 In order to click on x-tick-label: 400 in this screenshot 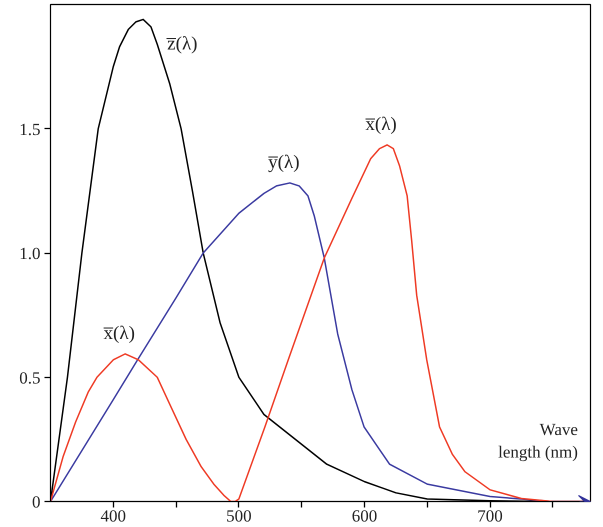, I will do `click(113, 516)`.